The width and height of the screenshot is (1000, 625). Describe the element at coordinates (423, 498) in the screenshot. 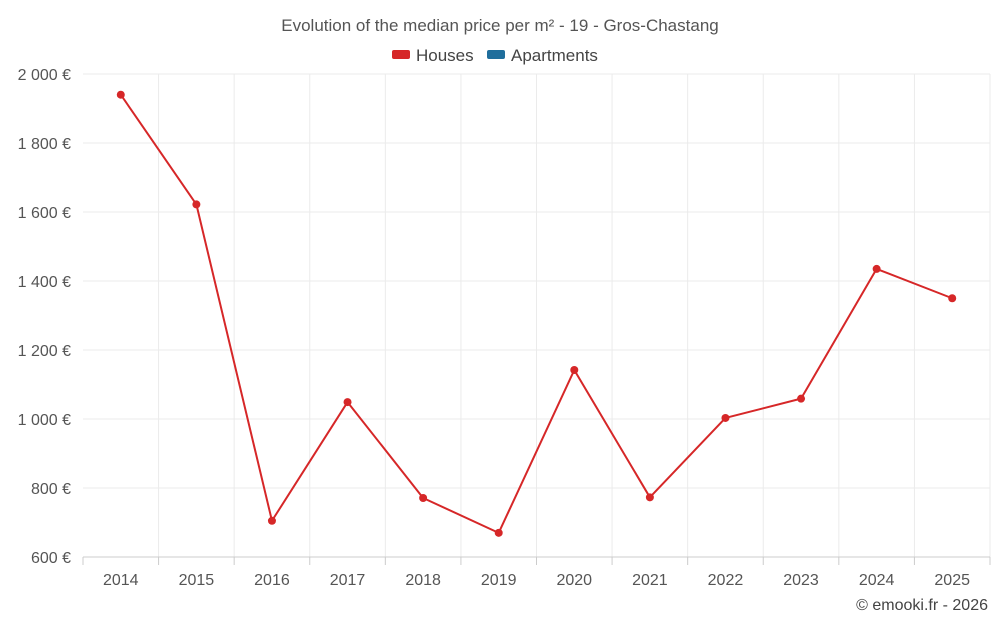

I see `data-point-houses-2018` at that location.